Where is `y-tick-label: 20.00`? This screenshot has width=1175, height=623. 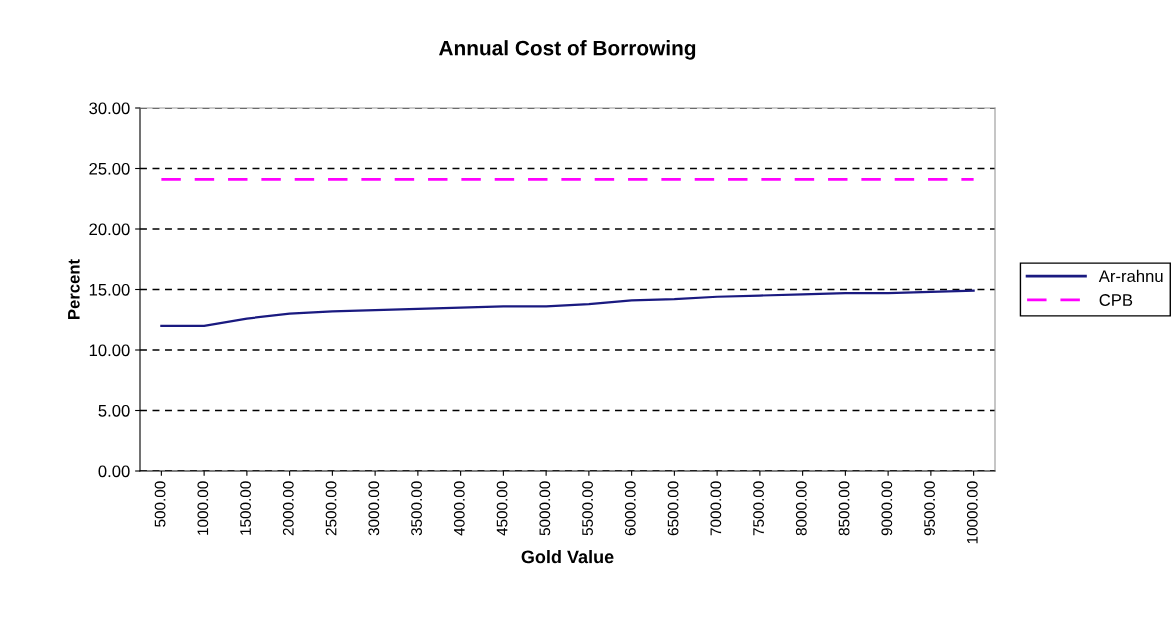 y-tick-label: 20.00 is located at coordinates (109, 229).